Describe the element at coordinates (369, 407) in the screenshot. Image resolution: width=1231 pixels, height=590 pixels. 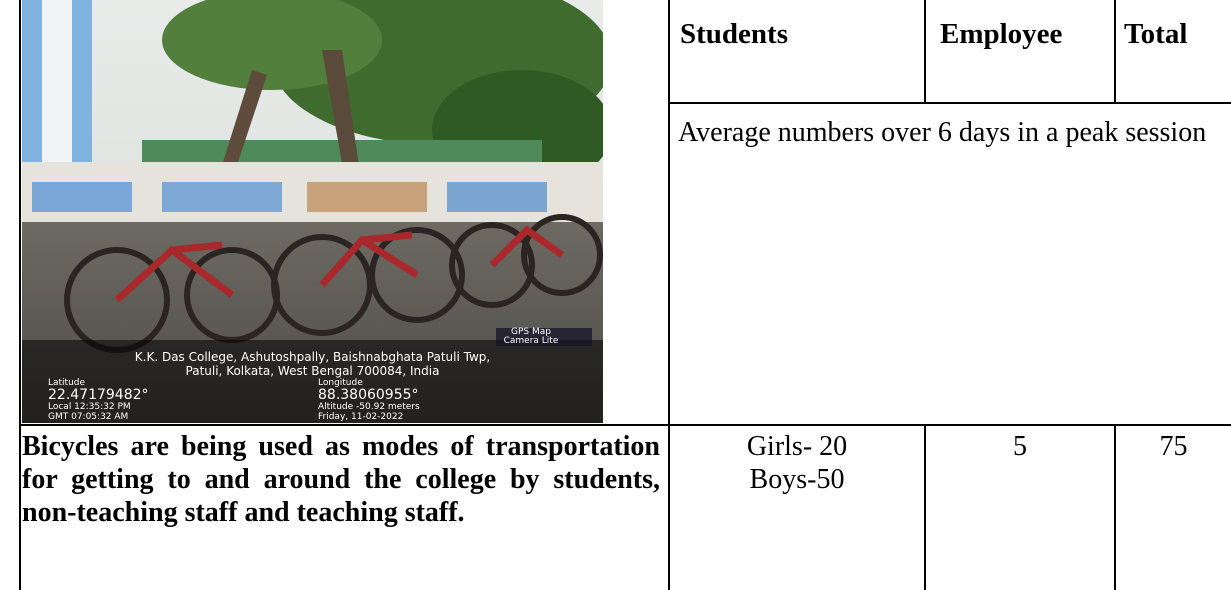
I see `altitude: Altitude -50.92 meters` at that location.